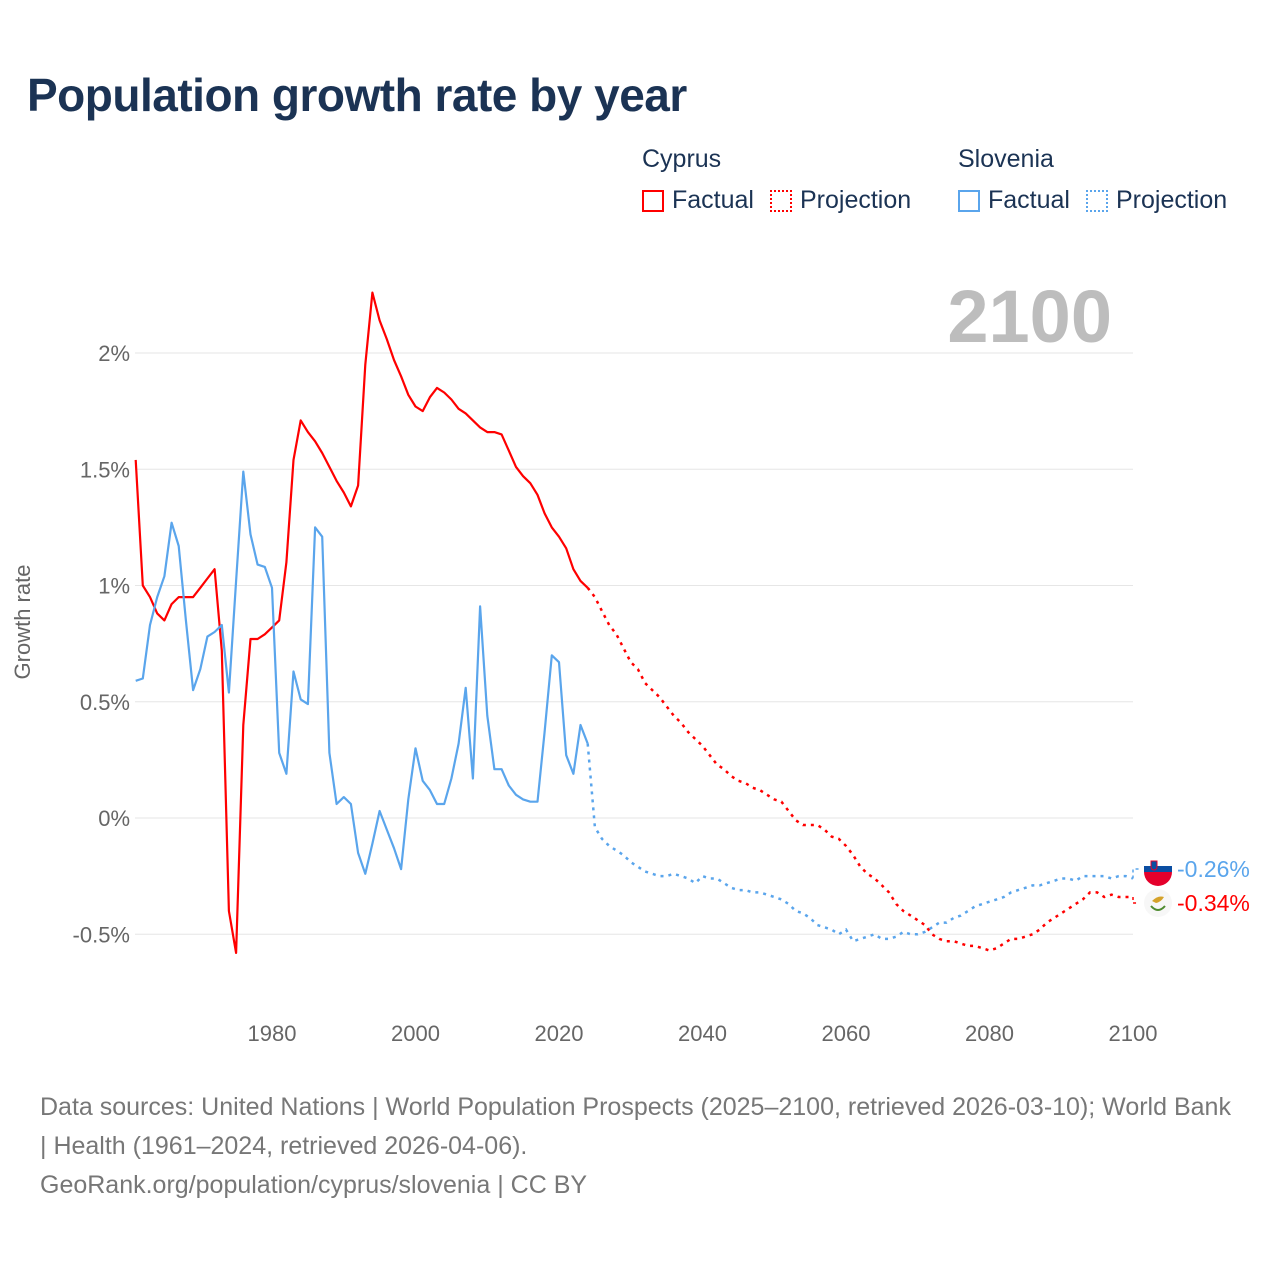  I want to click on slovenia-end-value: -0.26%, so click(1213, 869).